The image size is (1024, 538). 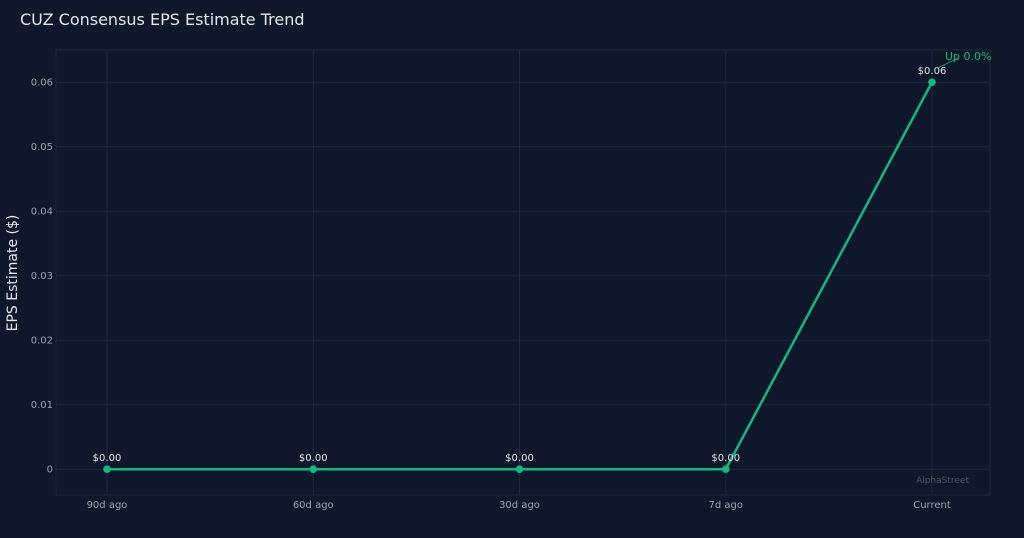 I want to click on y-axis-ticks: 0 0.01 0.02 0.03 0.04 0.05 0.06, so click(x=42, y=277).